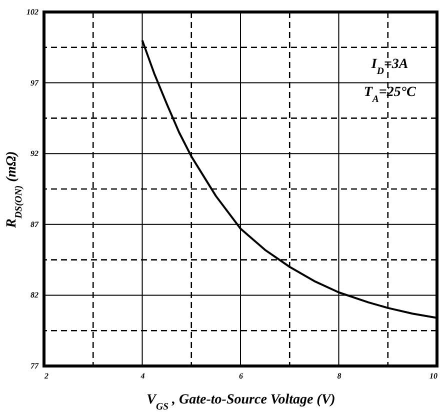 The width and height of the screenshot is (443, 414). Describe the element at coordinates (339, 376) in the screenshot. I see `x-tick-label: 8` at that location.